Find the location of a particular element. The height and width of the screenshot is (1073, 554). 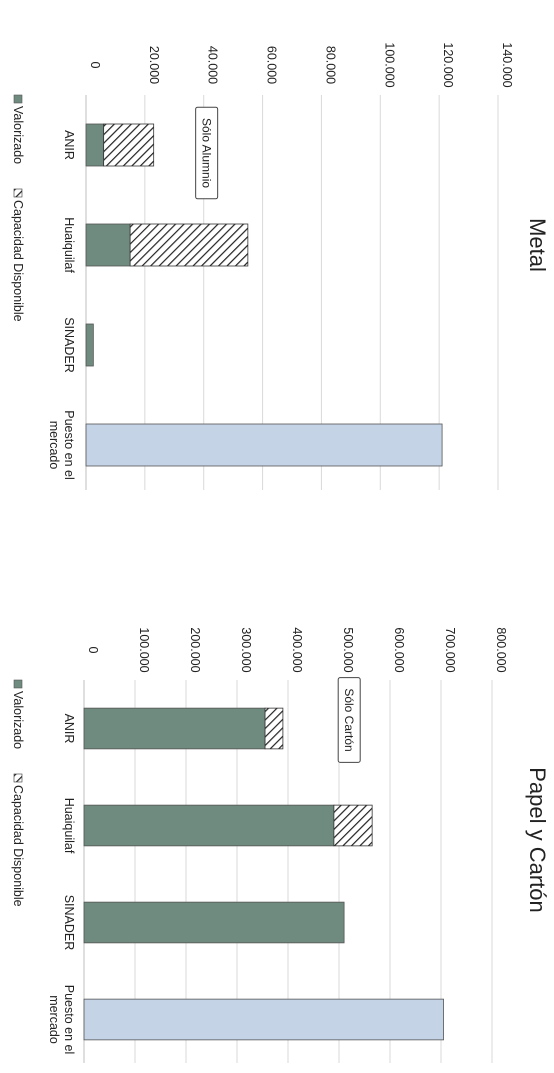

tick-label: 40.000 is located at coordinates (213, 65).